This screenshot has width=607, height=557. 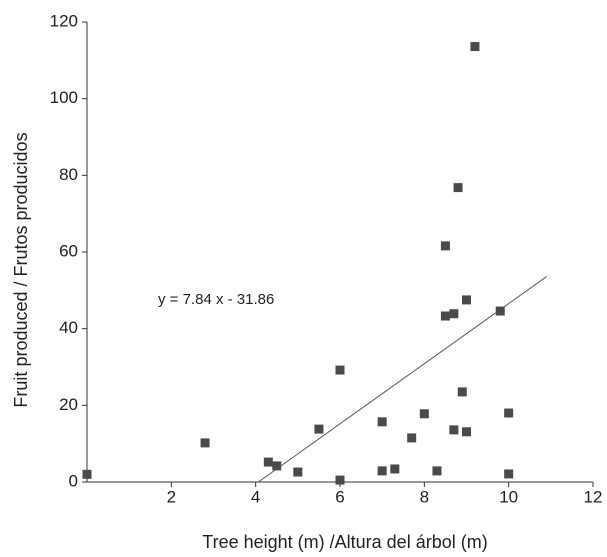 What do you see at coordinates (64, 20) in the screenshot?
I see `y-tick-label: 120` at bounding box center [64, 20].